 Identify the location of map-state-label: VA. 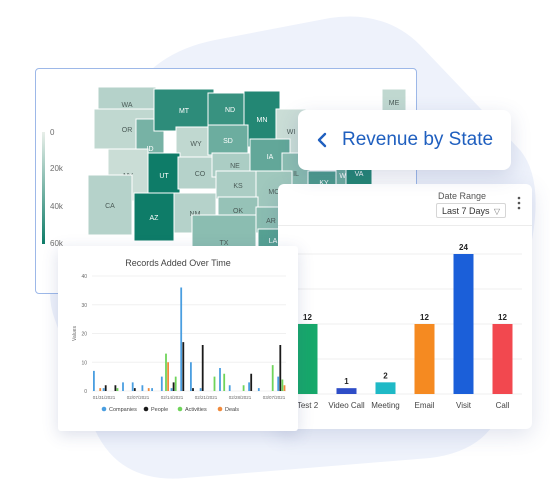
(359, 174).